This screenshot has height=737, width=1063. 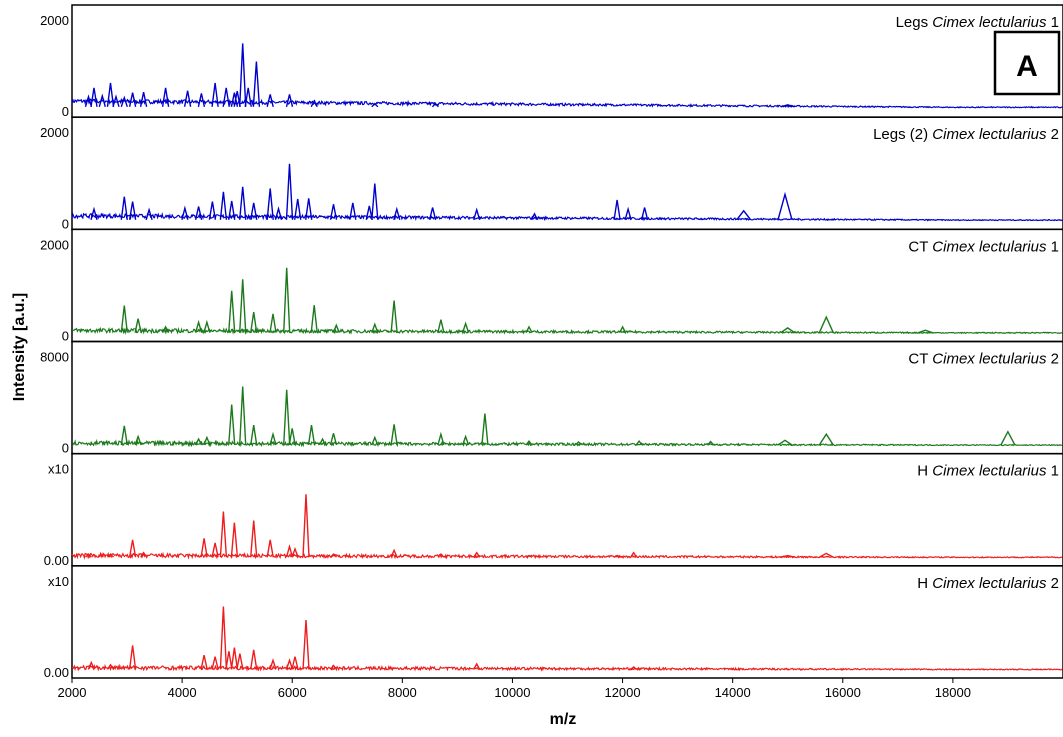 What do you see at coordinates (72, 692) in the screenshot?
I see `x-tick-label: 2000` at bounding box center [72, 692].